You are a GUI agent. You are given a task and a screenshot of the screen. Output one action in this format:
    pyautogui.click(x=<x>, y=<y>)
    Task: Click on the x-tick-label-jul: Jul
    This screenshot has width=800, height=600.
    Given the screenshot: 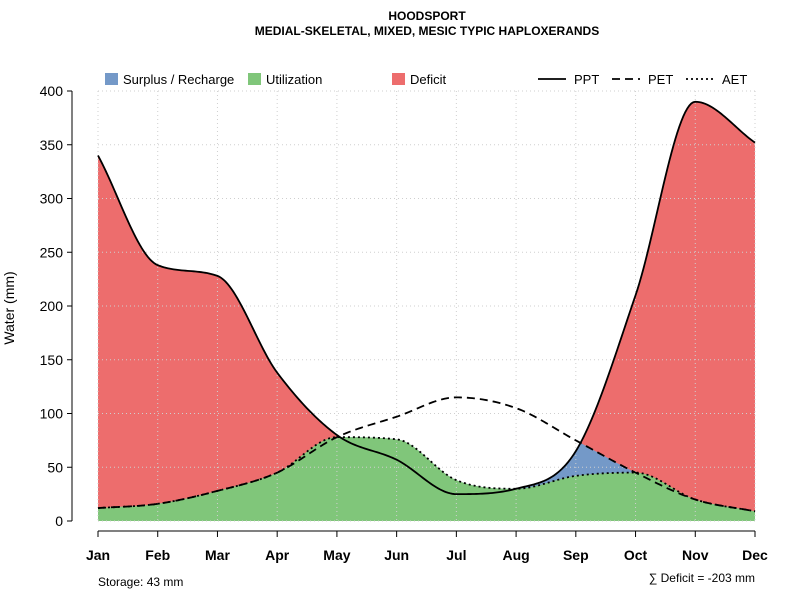 What is the action you would take?
    pyautogui.click(x=456, y=555)
    